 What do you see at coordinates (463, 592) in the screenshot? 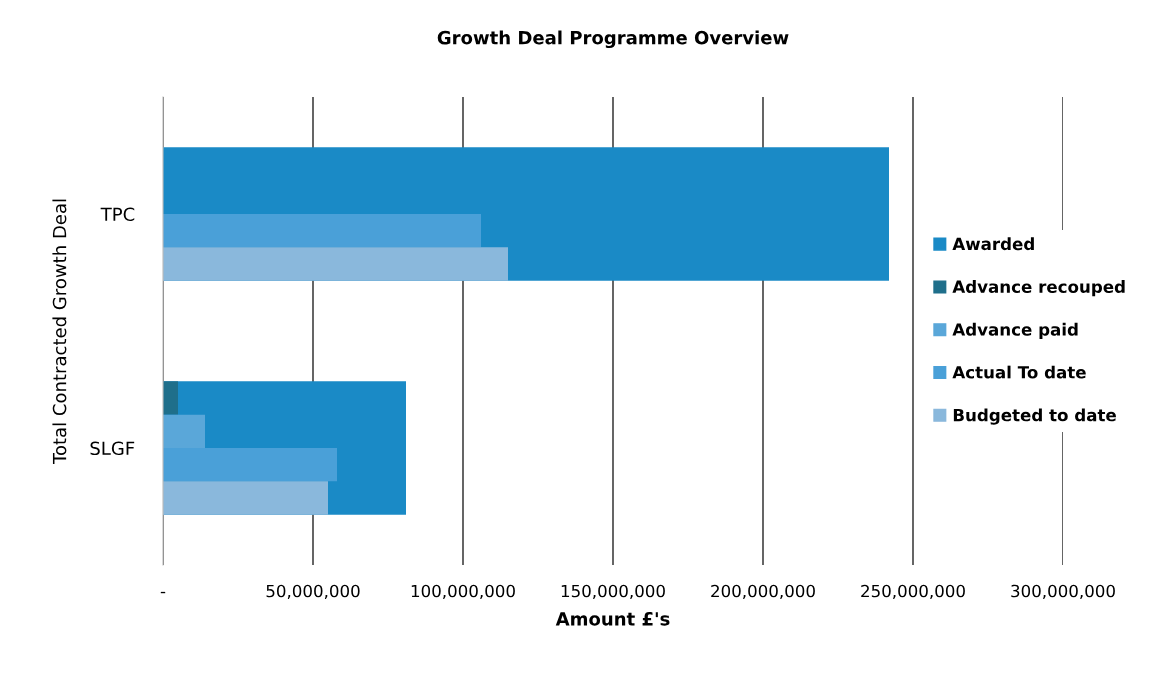
I see `x-tick-label: 100,000,000` at bounding box center [463, 592].